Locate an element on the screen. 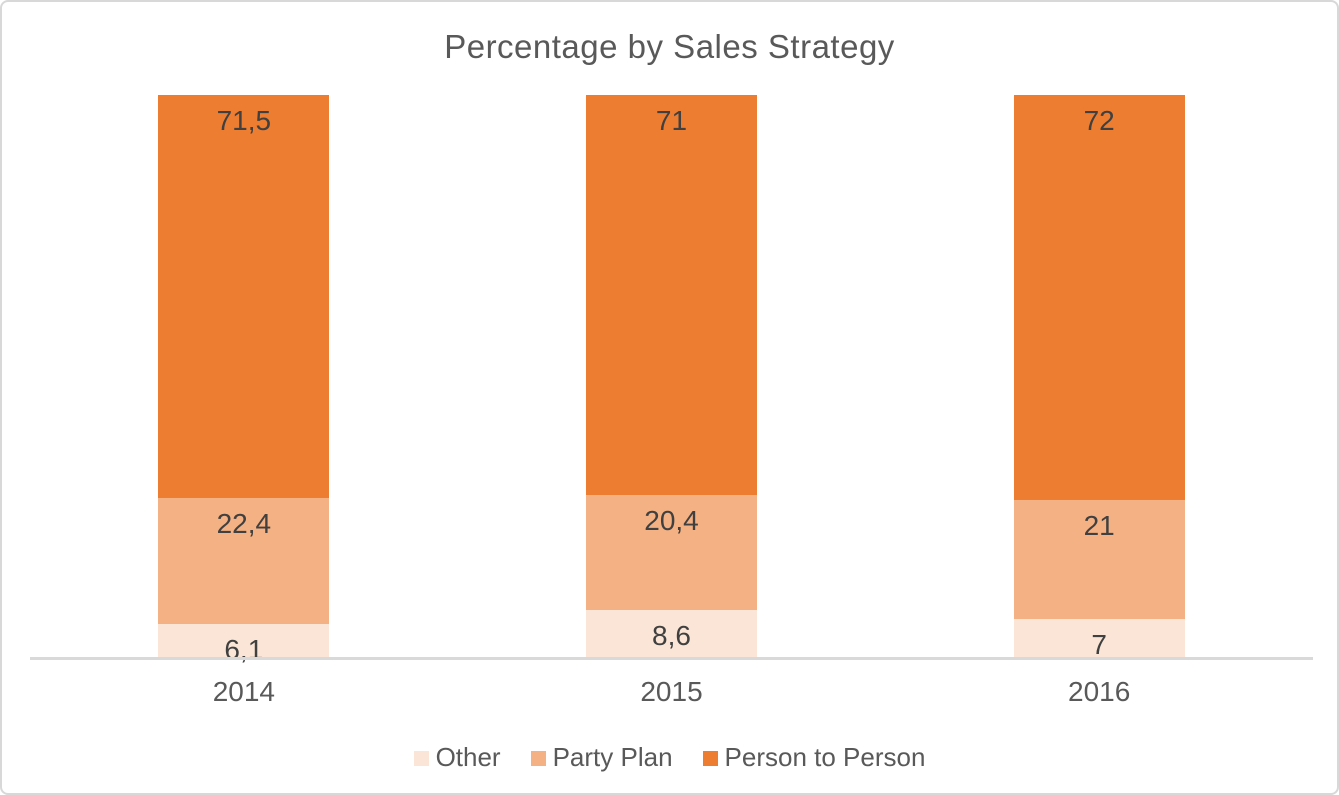 This screenshot has height=795, width=1339. data-label: 72 is located at coordinates (1099, 120).